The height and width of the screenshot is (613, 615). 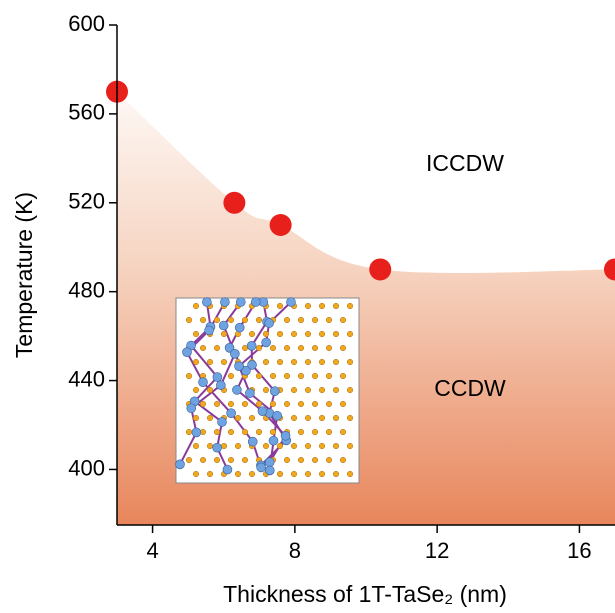 What do you see at coordinates (465, 163) in the screenshot?
I see `annotation: ICCDW` at bounding box center [465, 163].